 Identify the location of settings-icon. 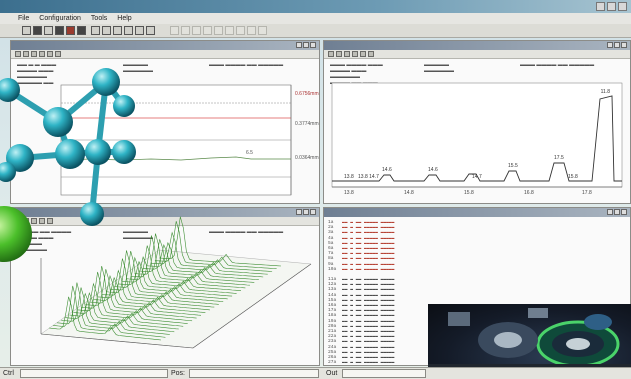
(128, 30).